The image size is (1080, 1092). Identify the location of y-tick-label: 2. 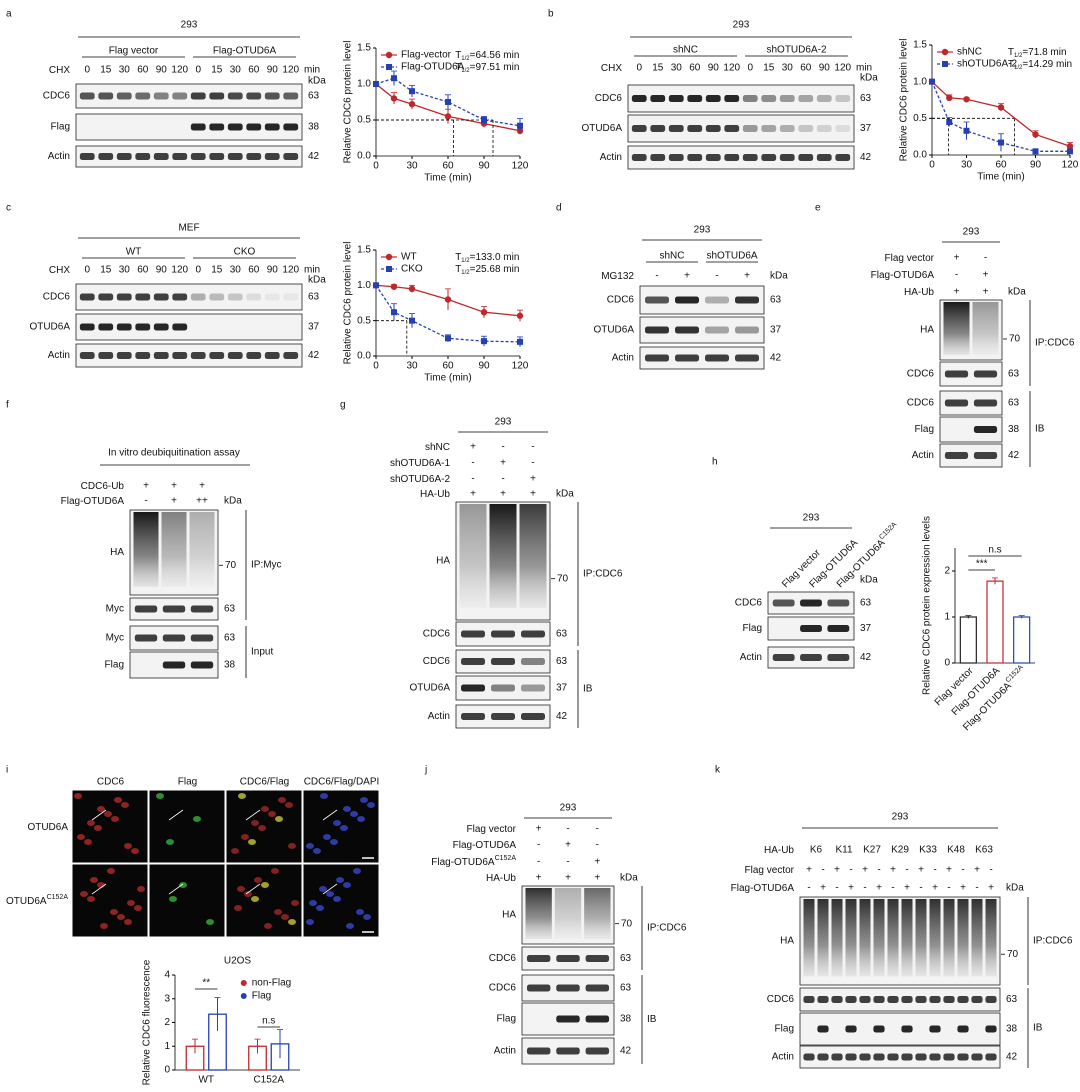
(167, 1022).